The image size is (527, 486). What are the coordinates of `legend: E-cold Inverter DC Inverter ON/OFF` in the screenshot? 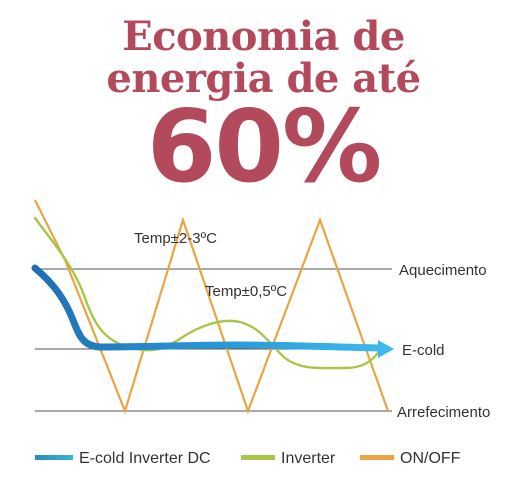 It's located at (248, 458).